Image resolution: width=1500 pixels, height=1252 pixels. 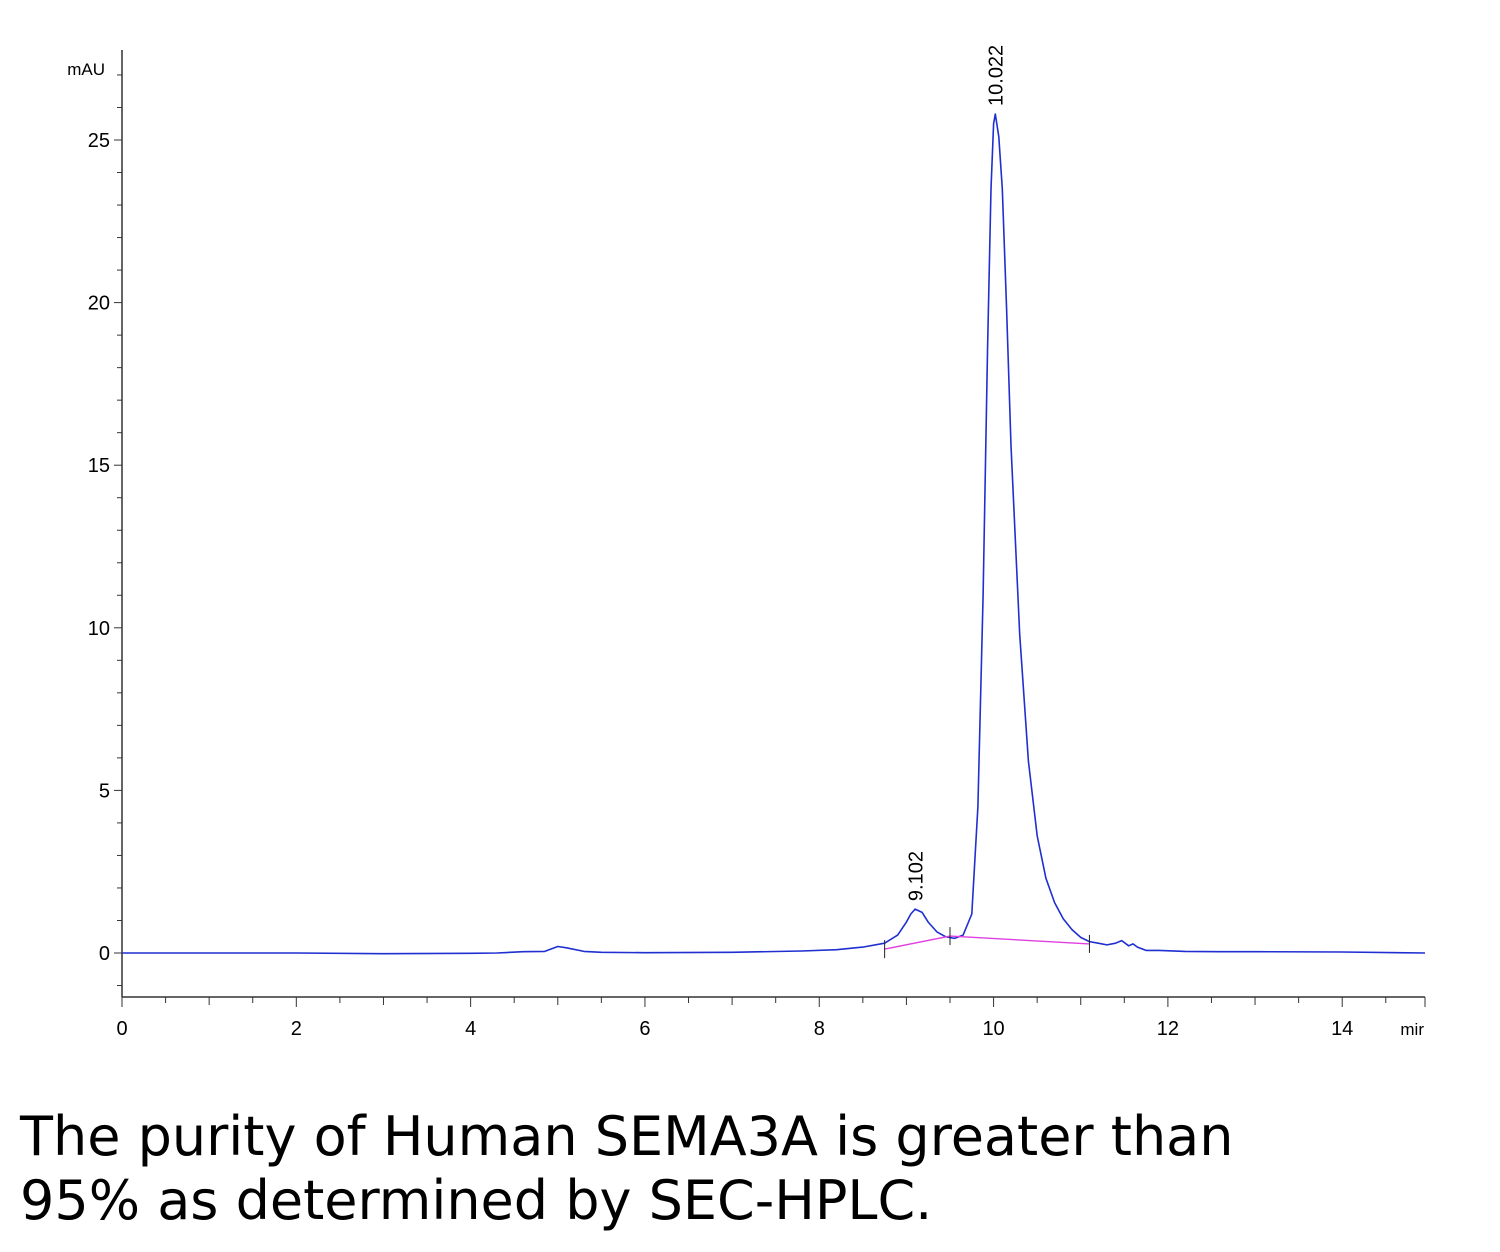 What do you see at coordinates (121, 1029) in the screenshot?
I see `x-tick-label: 0` at bounding box center [121, 1029].